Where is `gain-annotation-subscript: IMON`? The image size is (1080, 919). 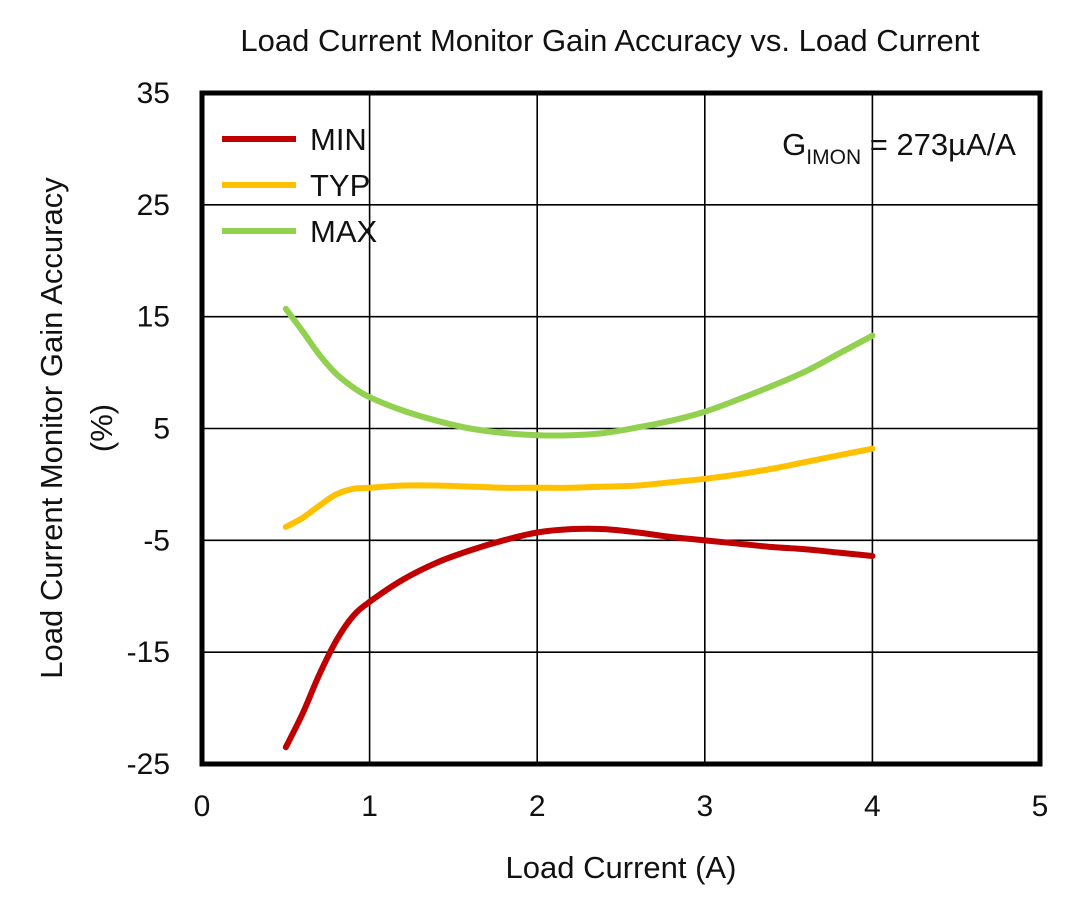 gain-annotation-subscript: IMON is located at coordinates (833, 157).